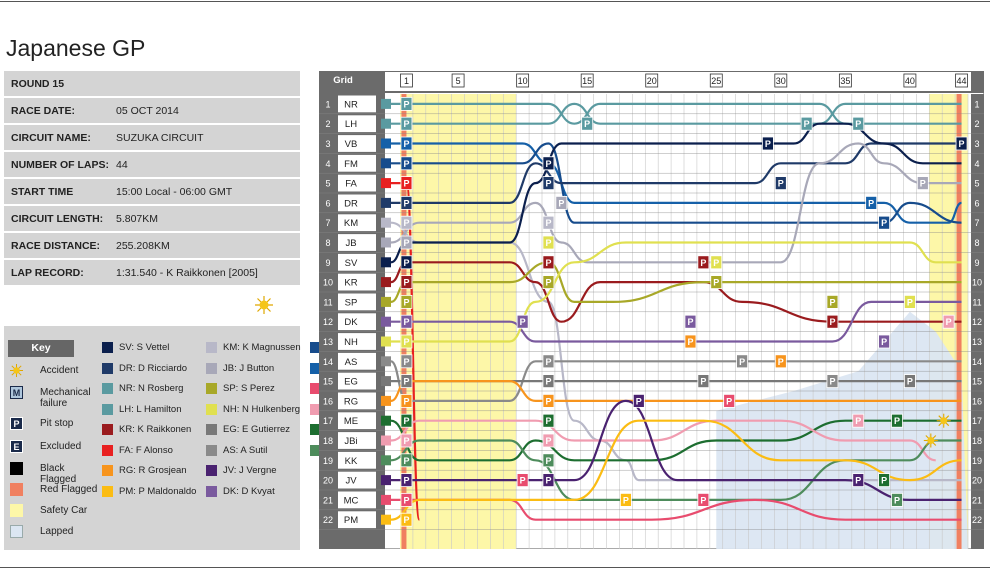 The image size is (990, 572). I want to click on bottom-rule, so click(495, 567).